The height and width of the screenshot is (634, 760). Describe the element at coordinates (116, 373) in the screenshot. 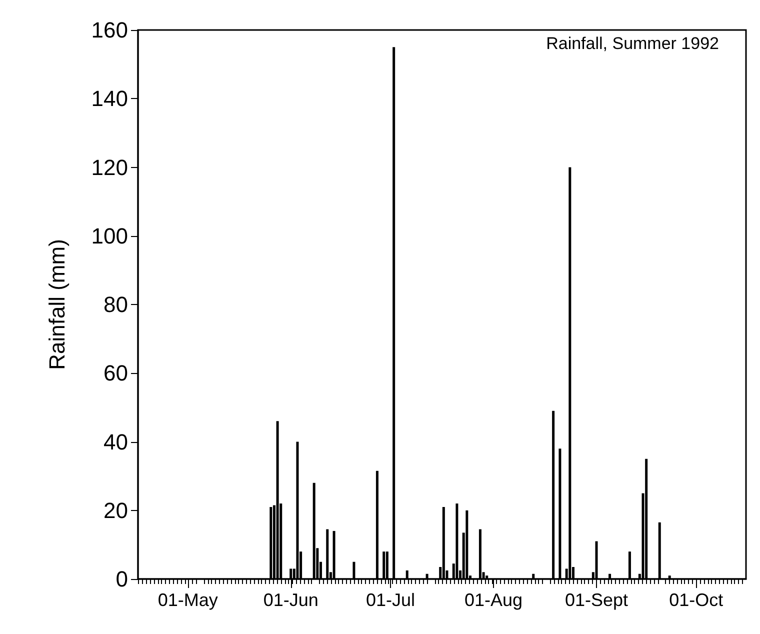

I see `y-tick-label: 60` at that location.